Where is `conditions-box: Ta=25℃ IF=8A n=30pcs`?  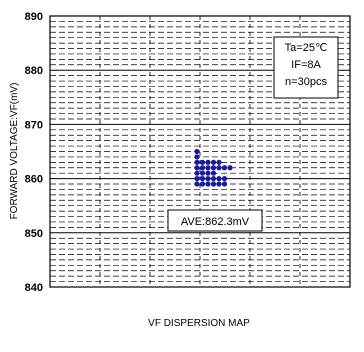 conditions-box: Ta=25℃ IF=8A n=30pcs is located at coordinates (306, 67).